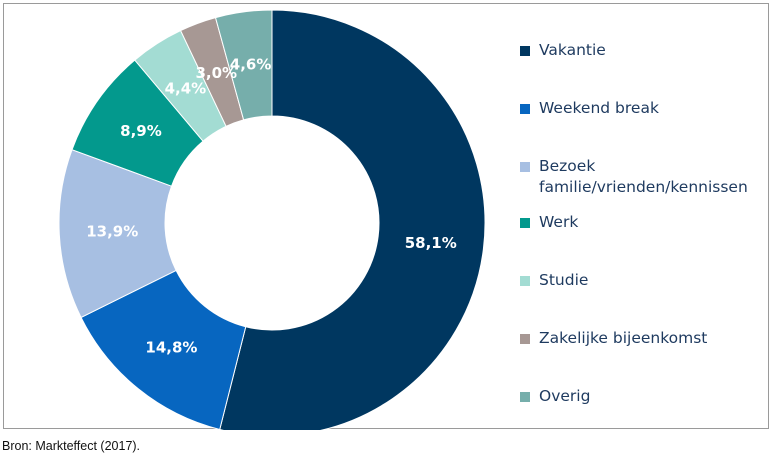 This screenshot has height=464, width=774. I want to click on legend-label: Werk, so click(559, 222).